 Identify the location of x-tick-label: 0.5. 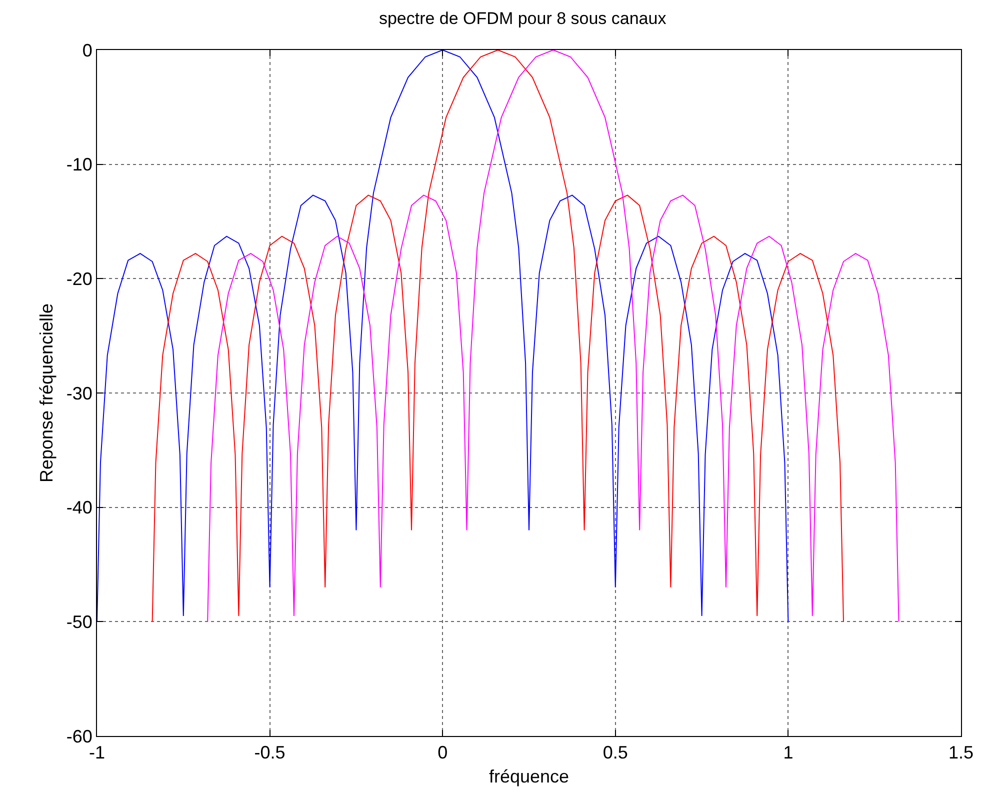
(615, 752).